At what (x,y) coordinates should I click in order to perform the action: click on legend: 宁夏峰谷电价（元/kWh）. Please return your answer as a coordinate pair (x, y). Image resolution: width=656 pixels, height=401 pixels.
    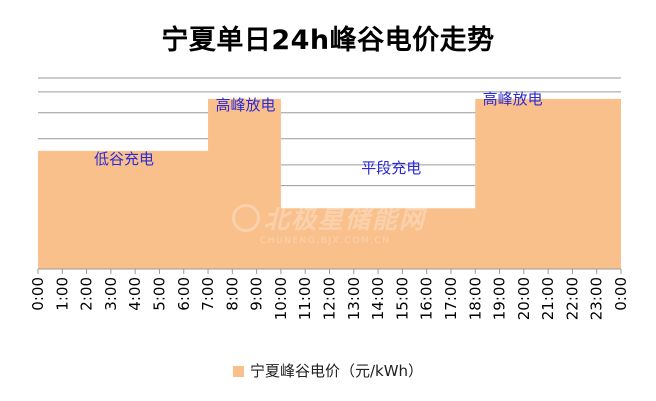
    Looking at the image, I should click on (328, 370).